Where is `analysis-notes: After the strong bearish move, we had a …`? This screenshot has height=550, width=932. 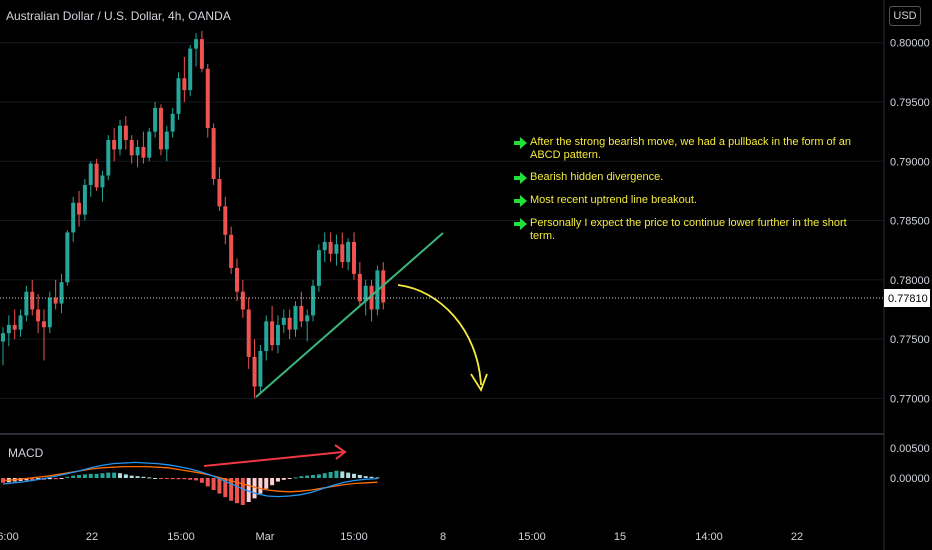 analysis-notes: After the strong bearish move, we had a … is located at coordinates (684, 194).